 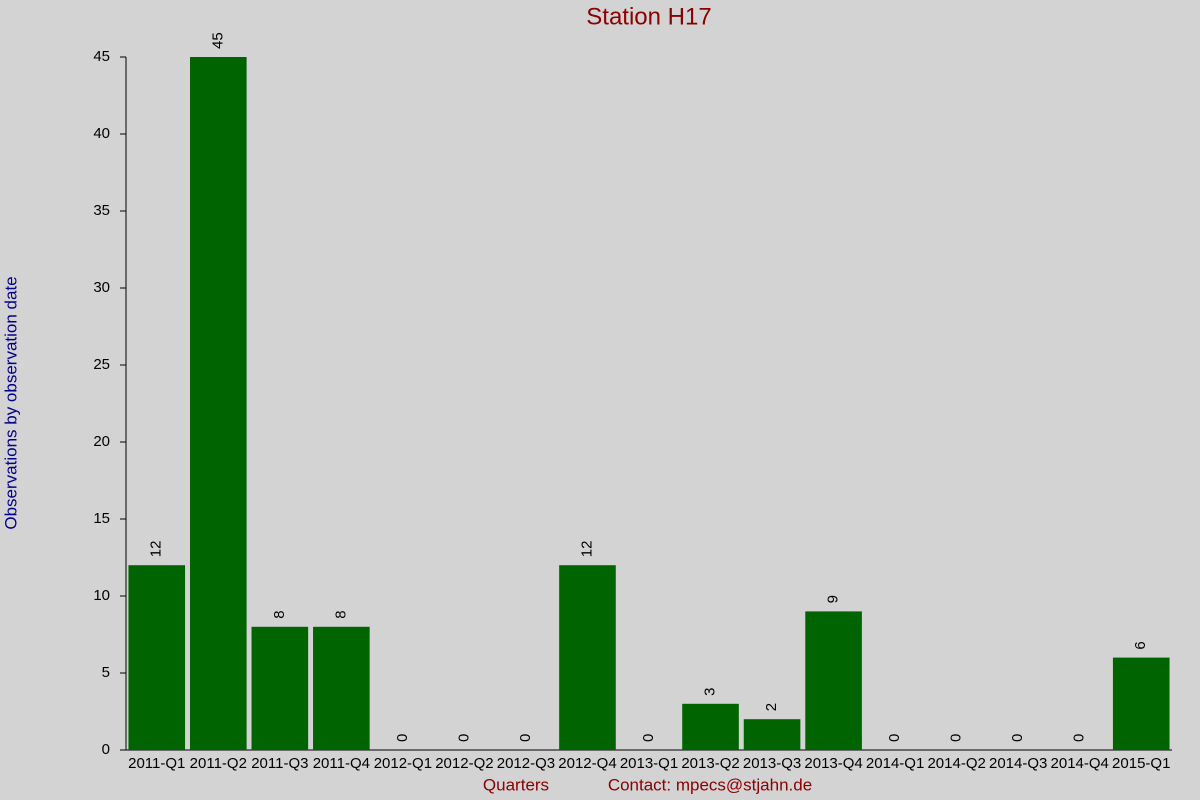 I want to click on value-label: 6, so click(x=1140, y=645).